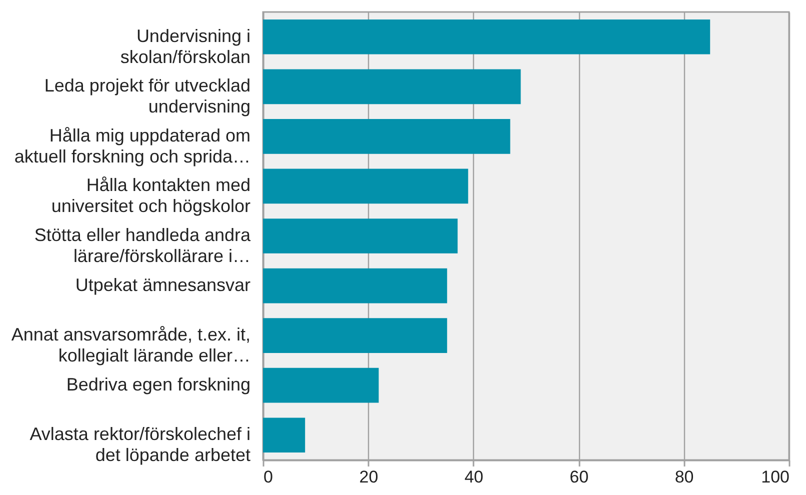 This screenshot has width=806, height=495. Describe the element at coordinates (140, 445) in the screenshot. I see `y-tick-label: Avlasta rektor/förskolechef i det löpande arbetet` at that location.